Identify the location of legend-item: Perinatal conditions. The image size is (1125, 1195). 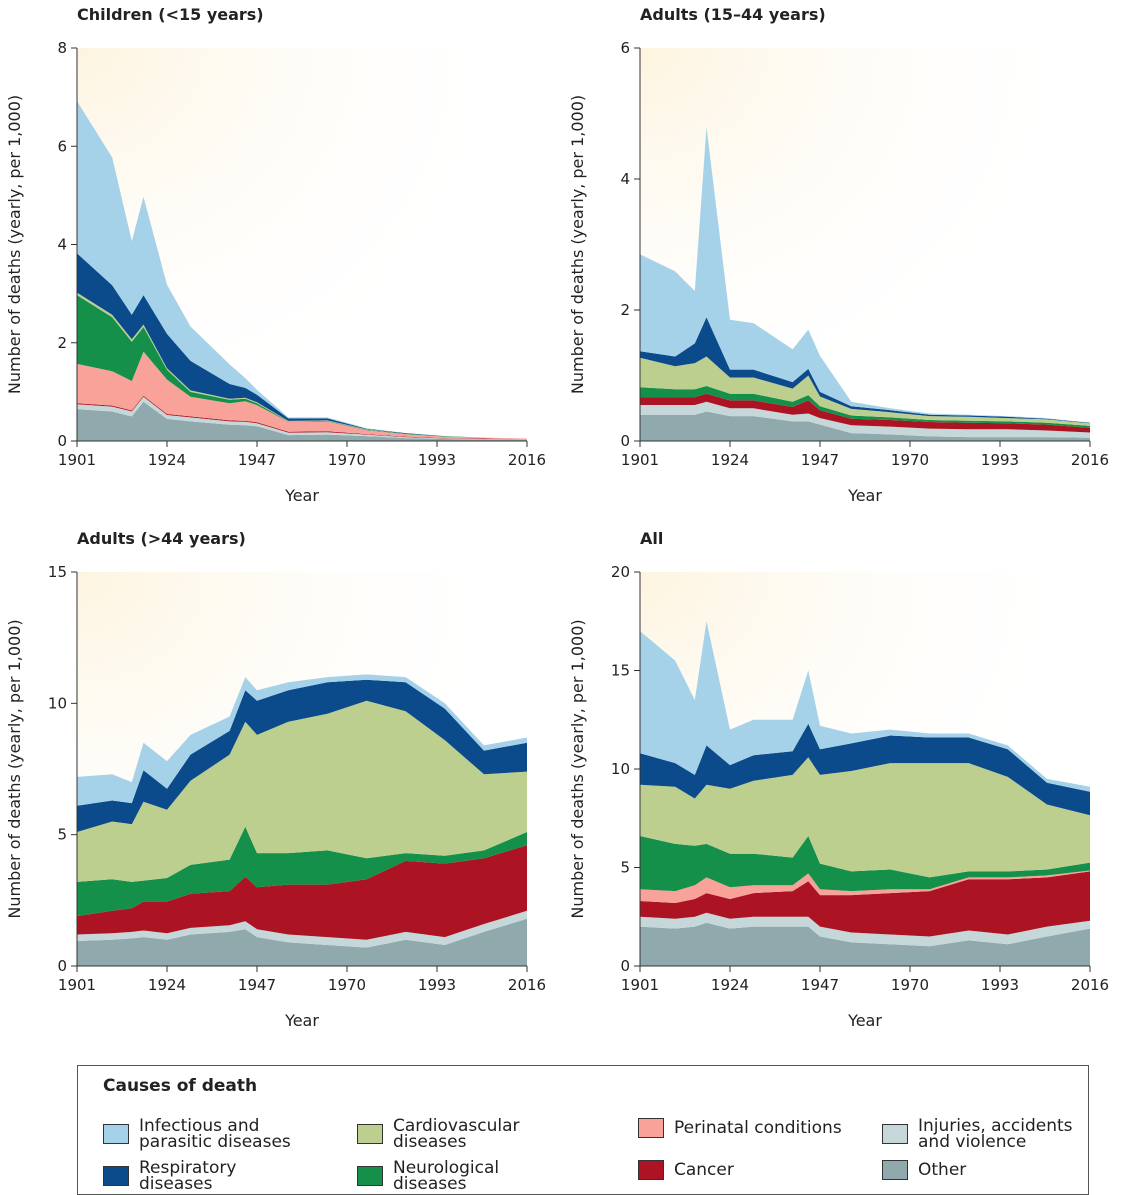
(758, 1128).